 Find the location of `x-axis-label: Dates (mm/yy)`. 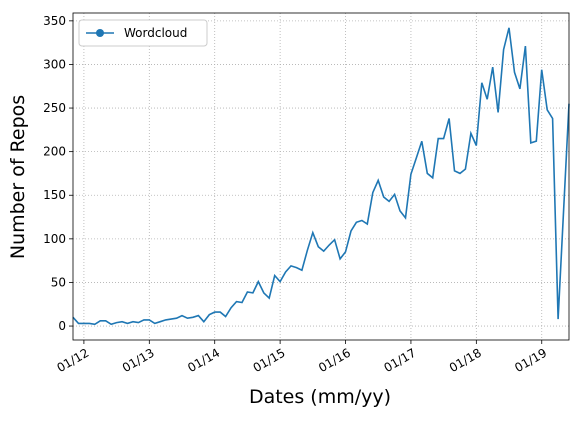

x-axis-label: Dates (mm/yy) is located at coordinates (320, 397).